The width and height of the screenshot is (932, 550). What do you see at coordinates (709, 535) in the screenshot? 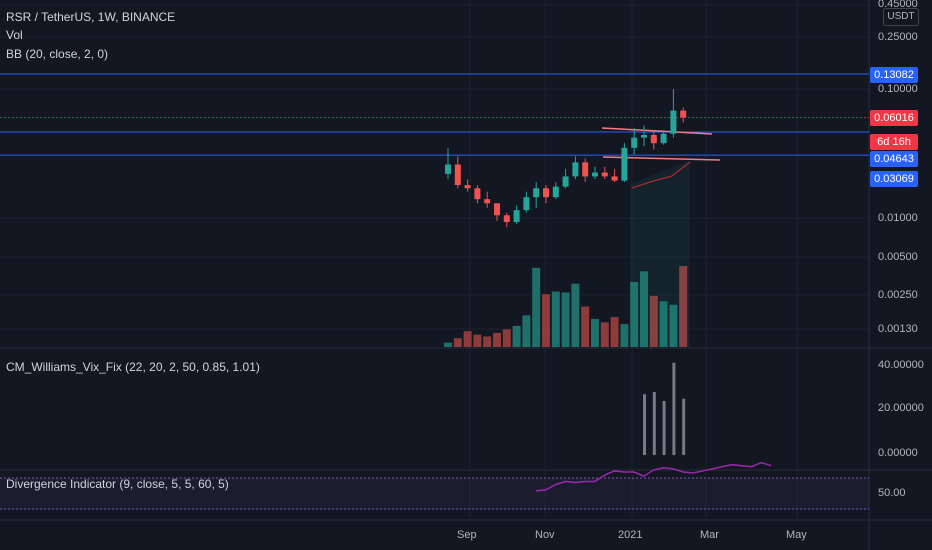
I see `time-tick: Mar` at bounding box center [709, 535].